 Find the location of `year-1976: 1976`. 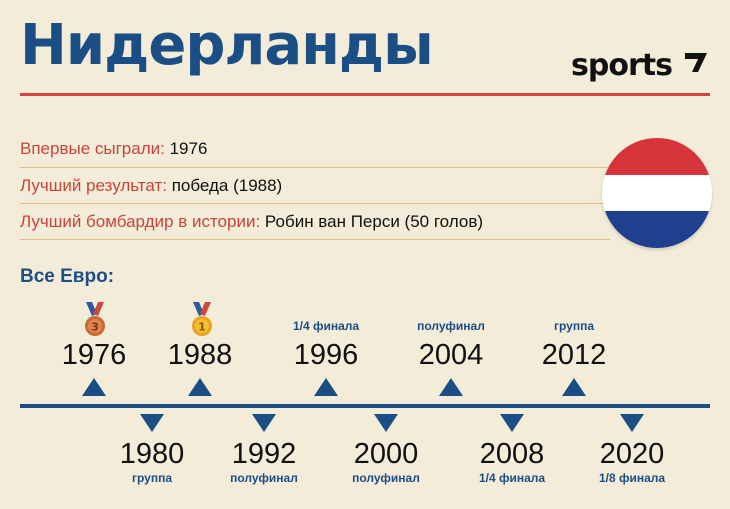

year-1976: 1976 is located at coordinates (94, 355).